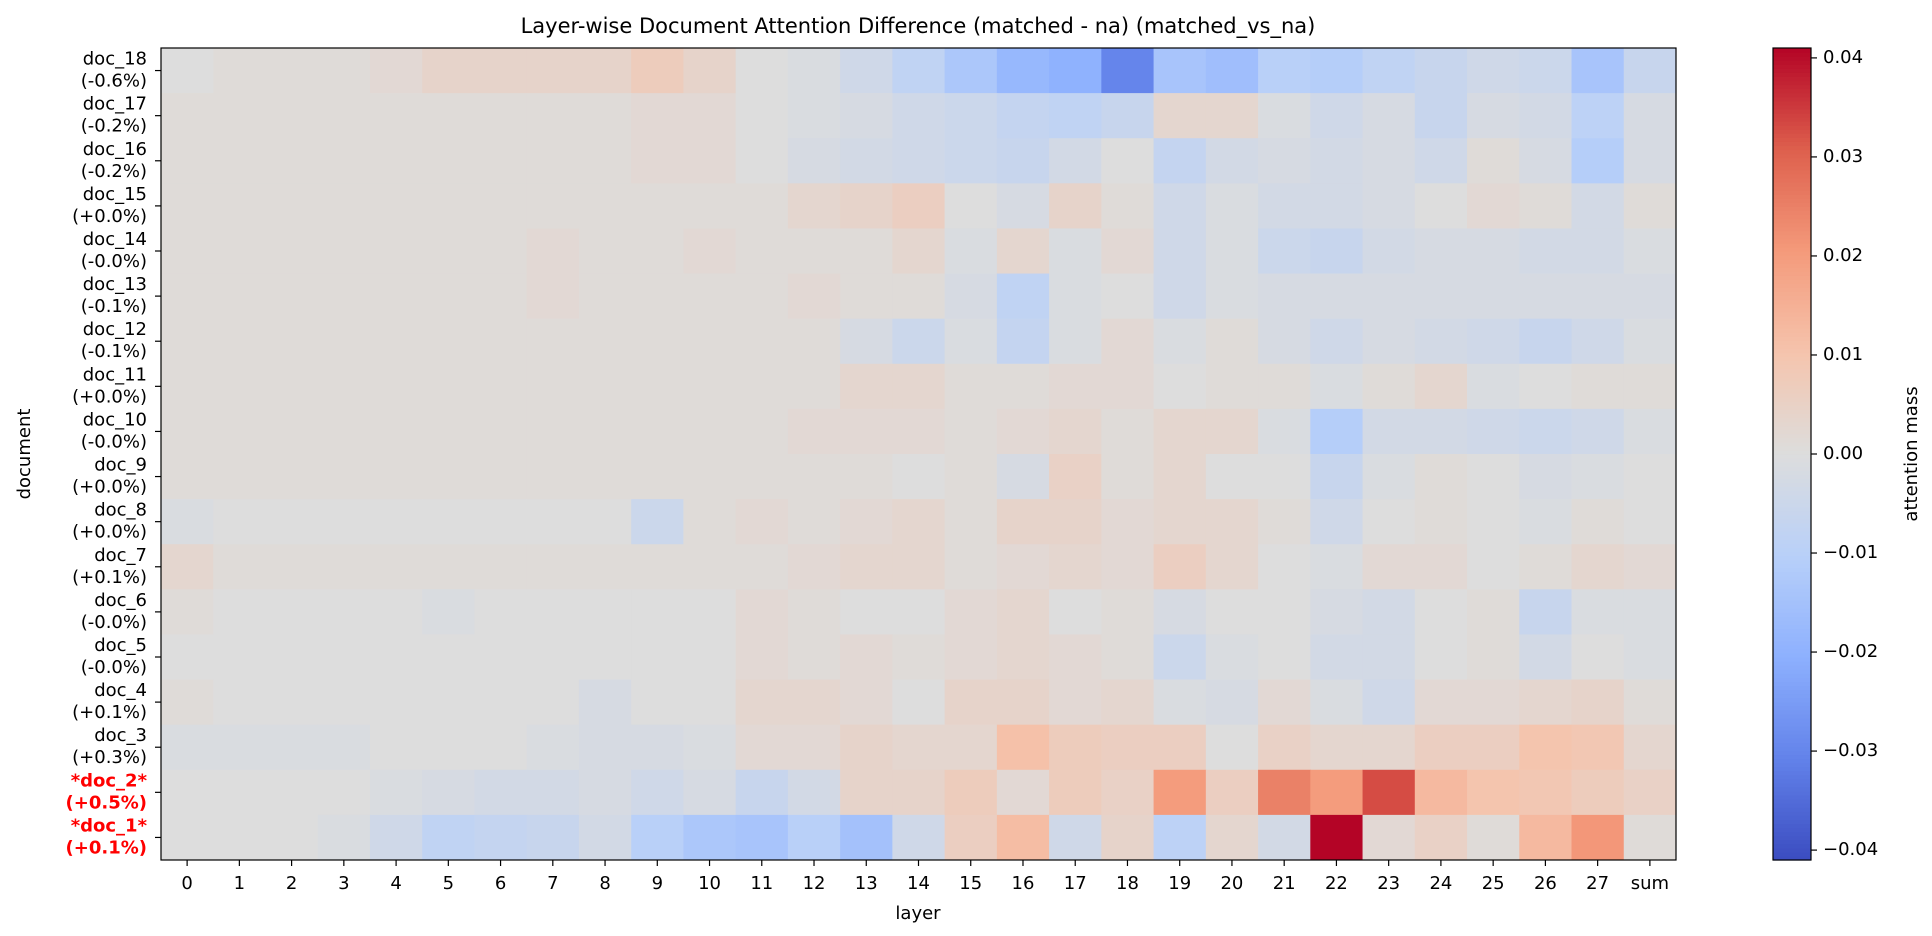 This screenshot has height=936, width=1932. Describe the element at coordinates (604, 883) in the screenshot. I see `x-tick-label: 8` at that location.